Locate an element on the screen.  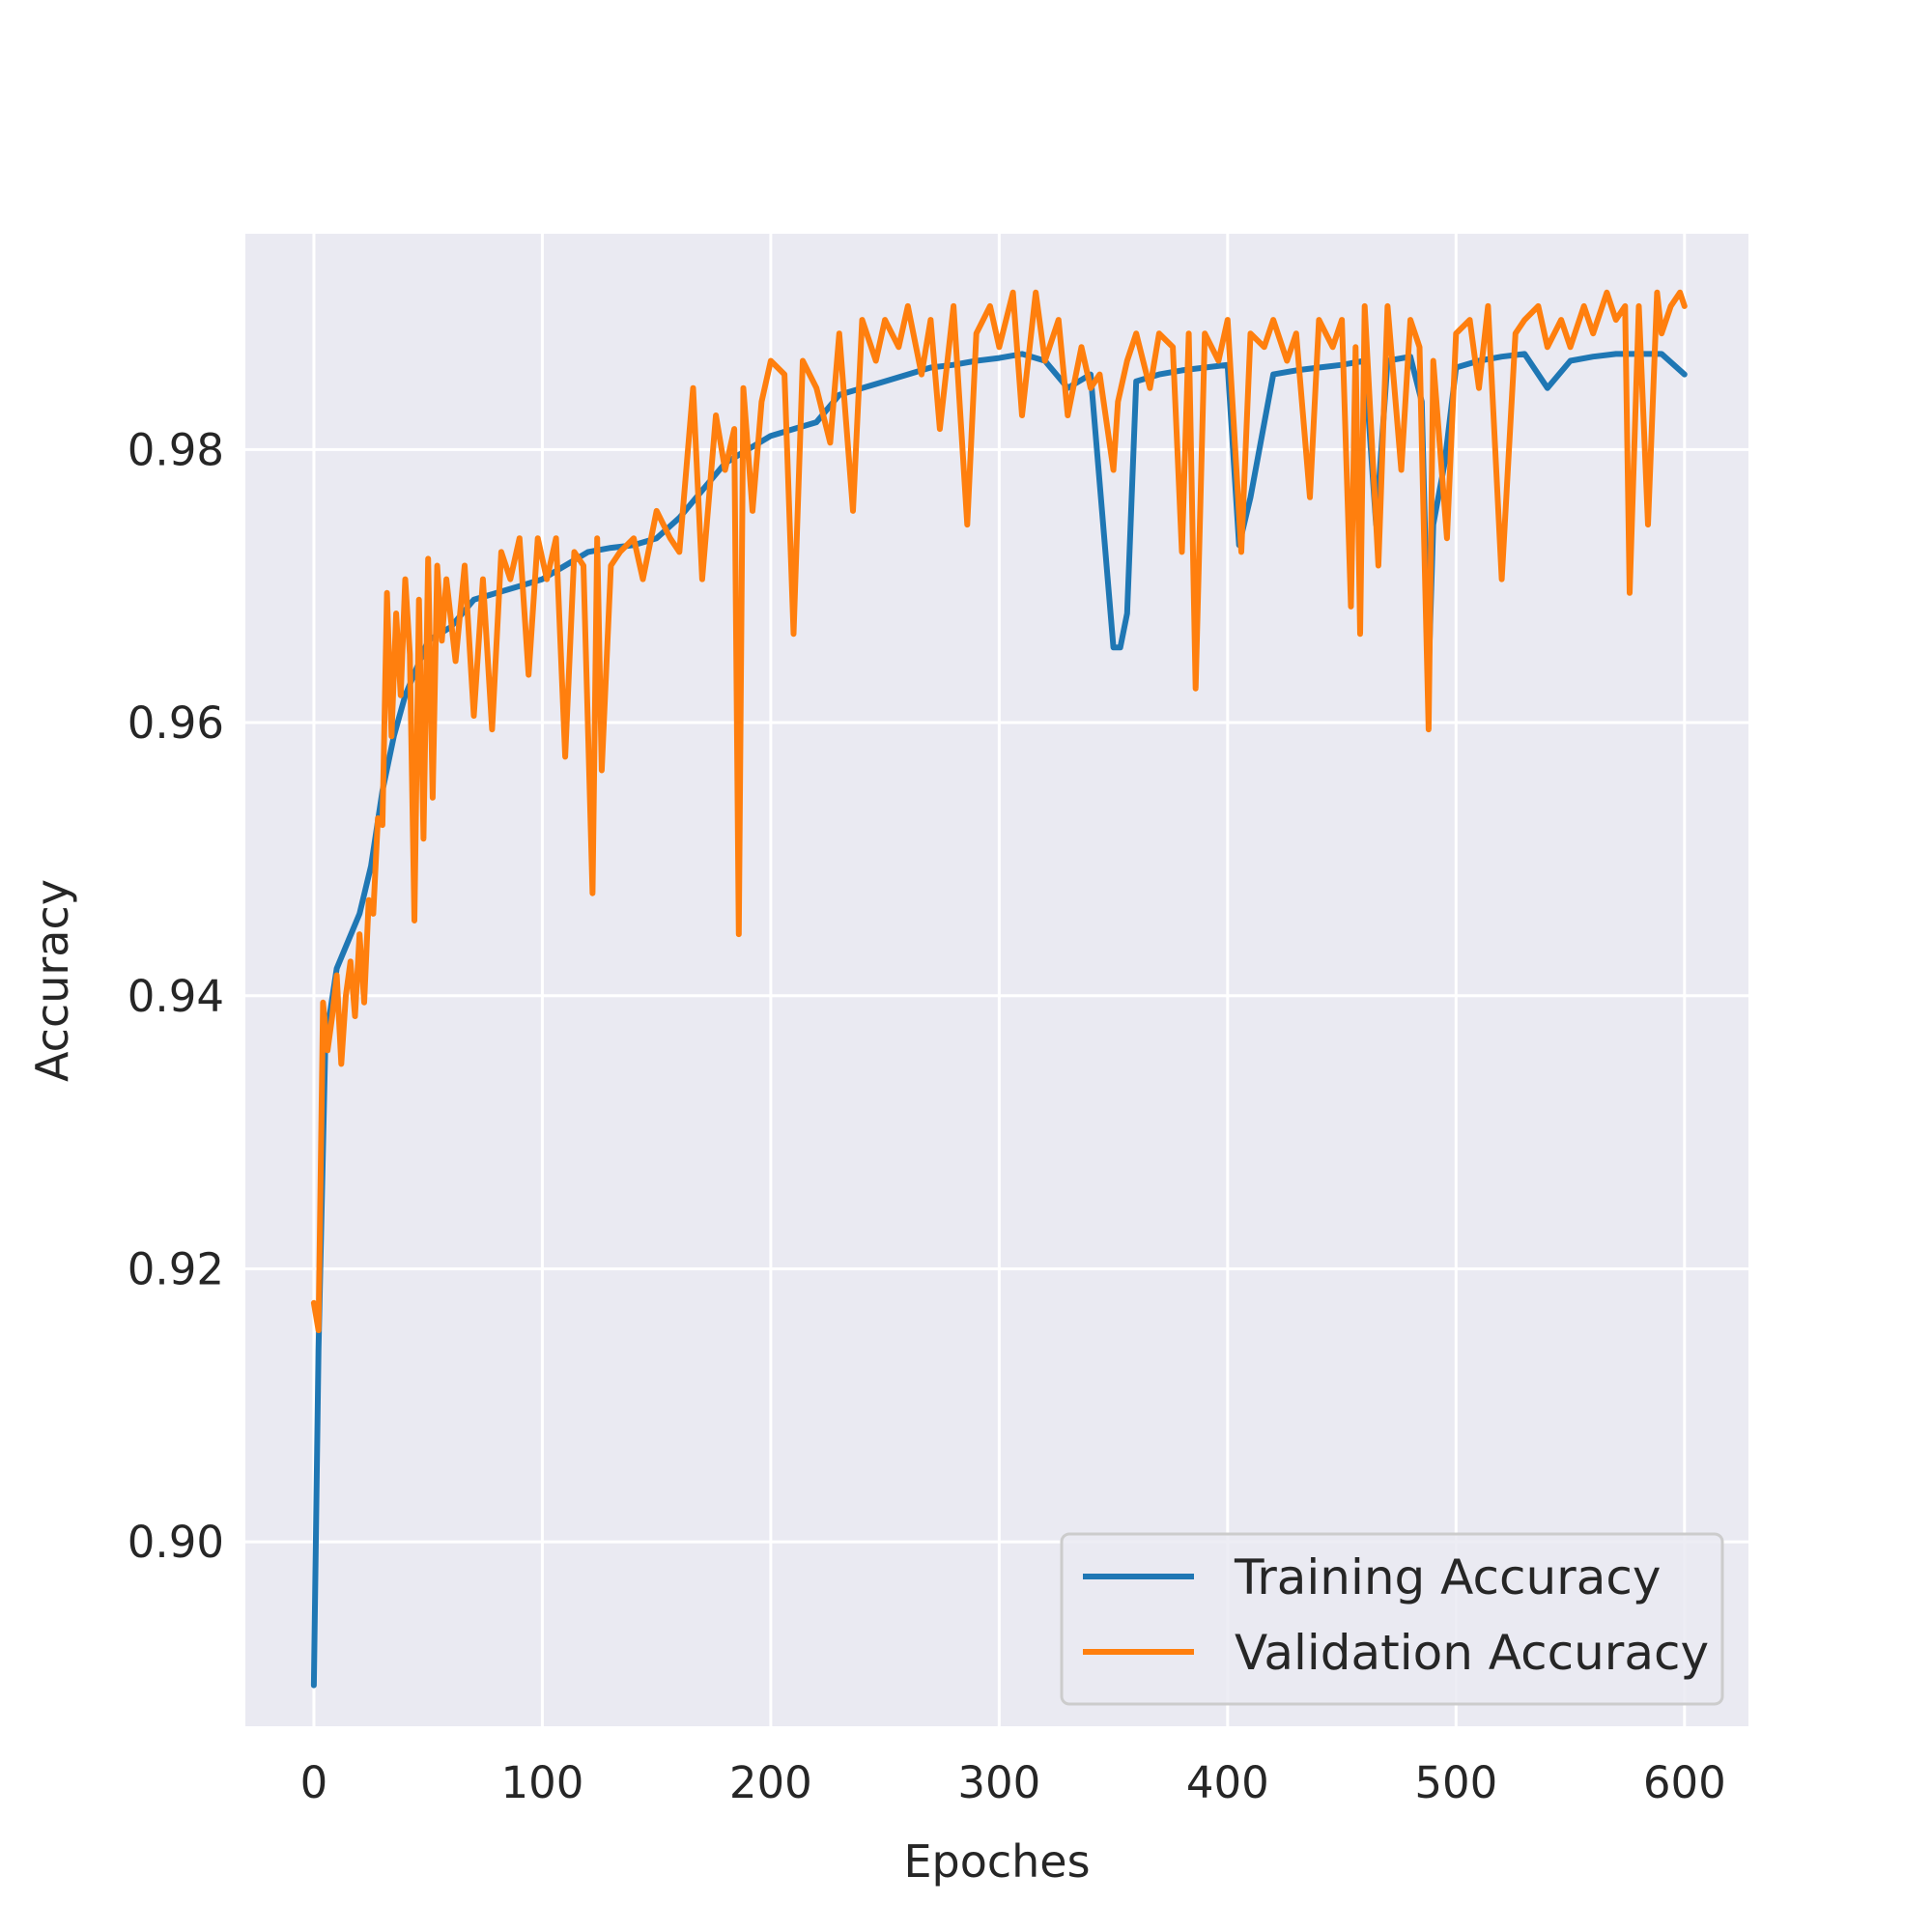
x-tick-label: 0 is located at coordinates (314, 1782).